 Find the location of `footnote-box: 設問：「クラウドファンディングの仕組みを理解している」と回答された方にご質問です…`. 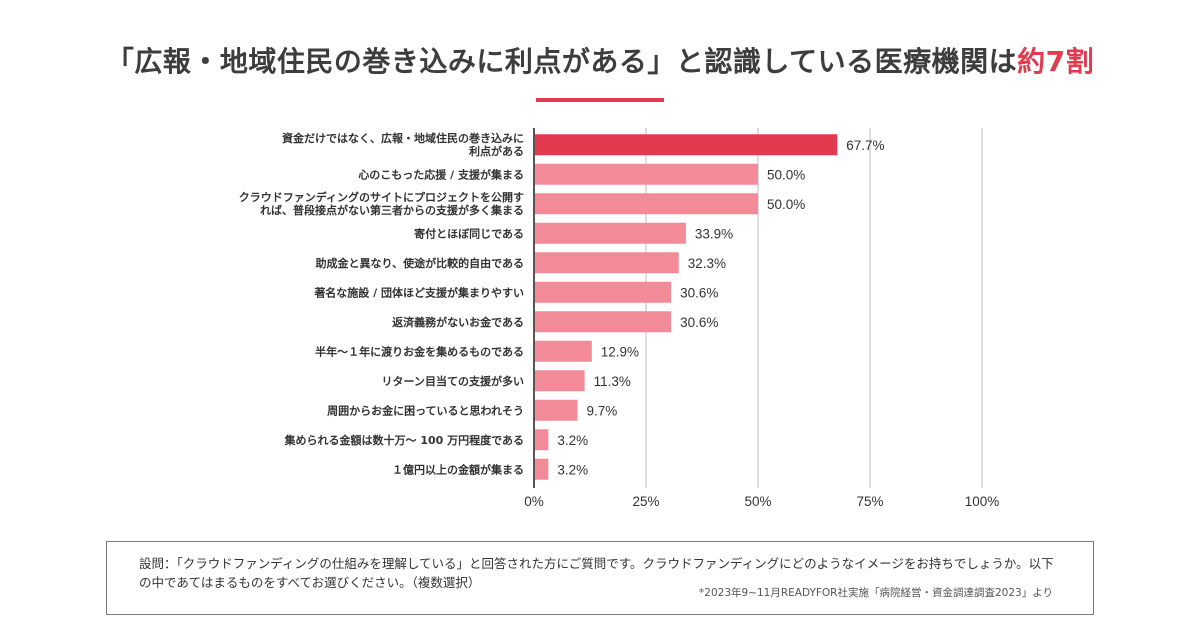

footnote-box: 設問：「クラウドファンディングの仕組みを理解している」と回答された方にご質問です… is located at coordinates (600, 578).